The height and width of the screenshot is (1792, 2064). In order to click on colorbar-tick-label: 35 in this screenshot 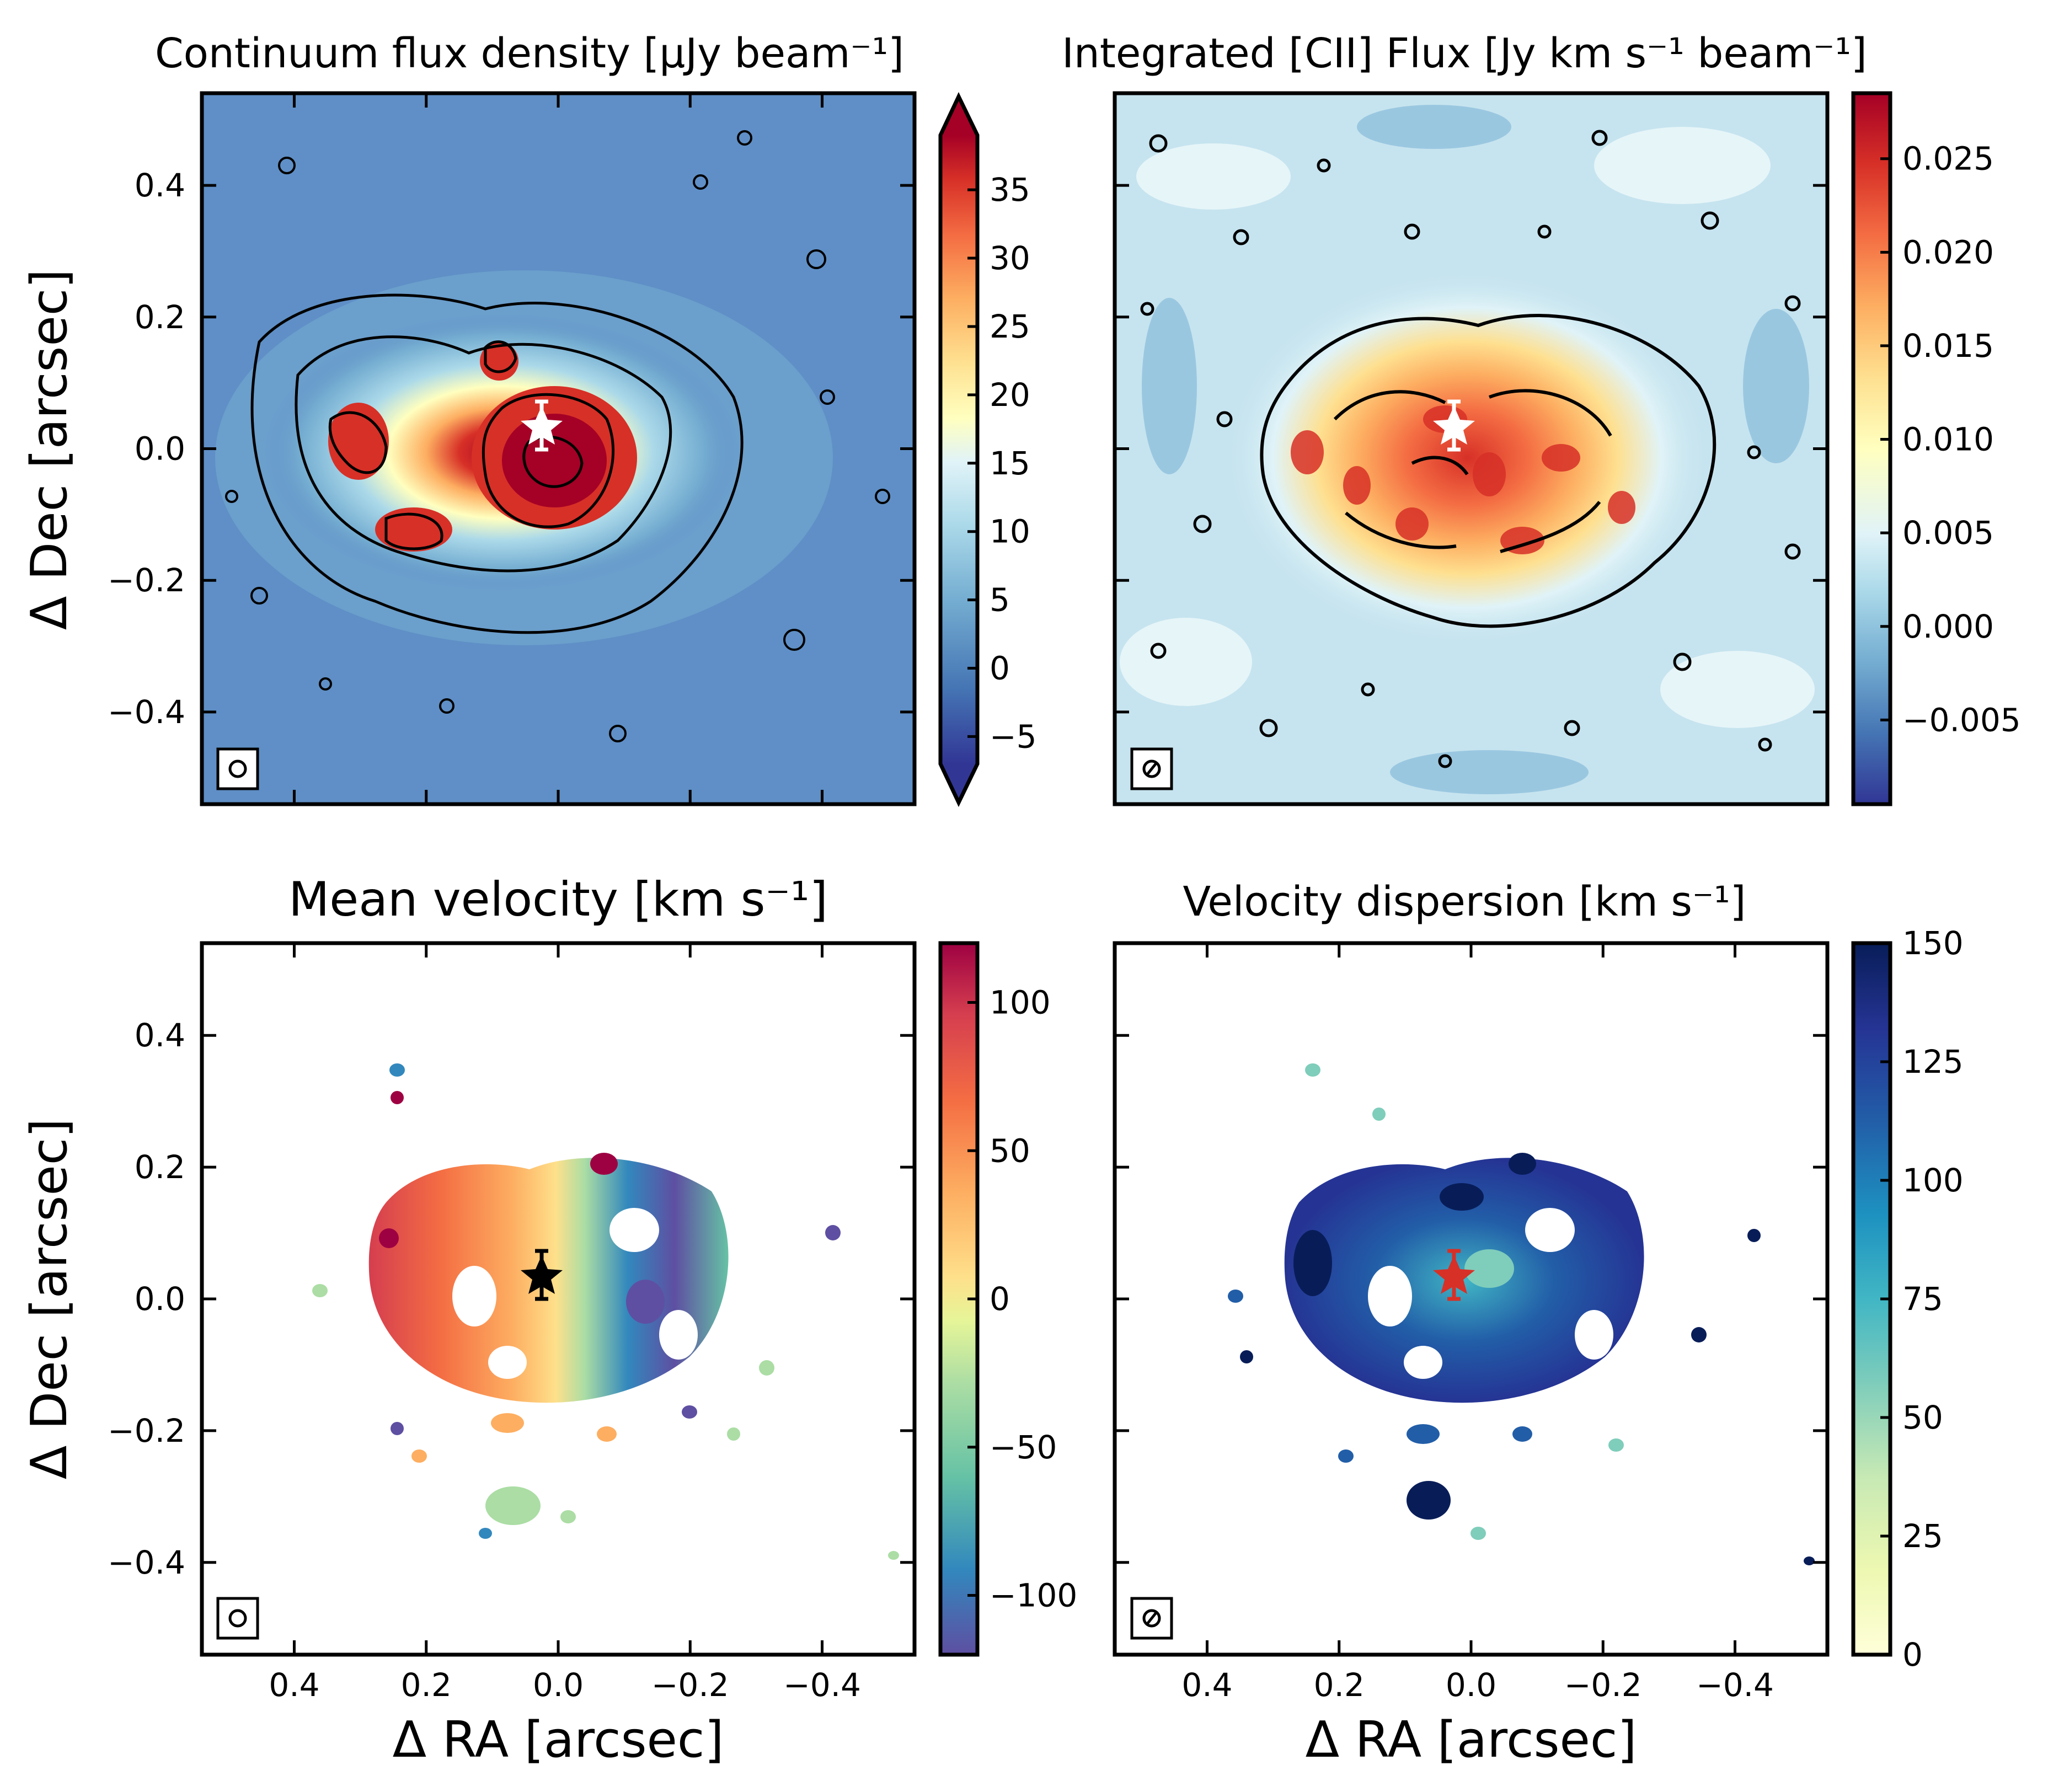, I will do `click(1010, 189)`.